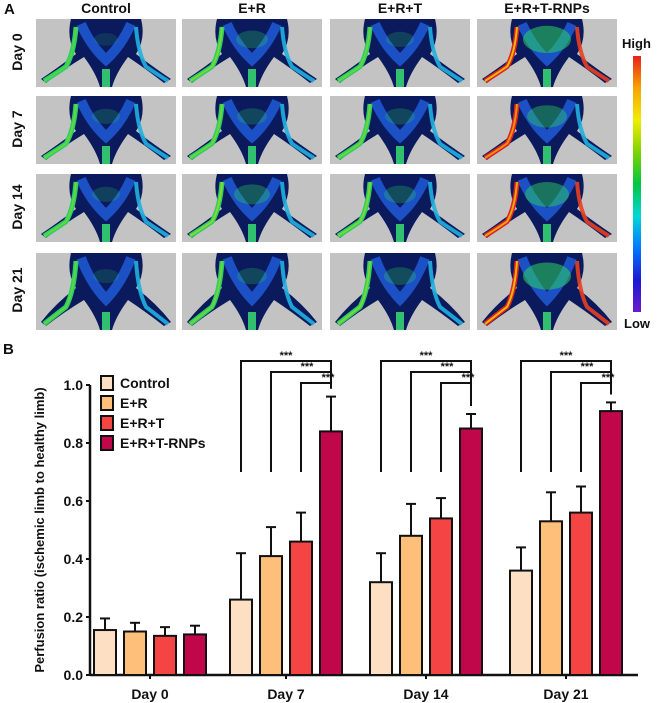  What do you see at coordinates (9, 9) in the screenshot?
I see `panel-a-label: A` at bounding box center [9, 9].